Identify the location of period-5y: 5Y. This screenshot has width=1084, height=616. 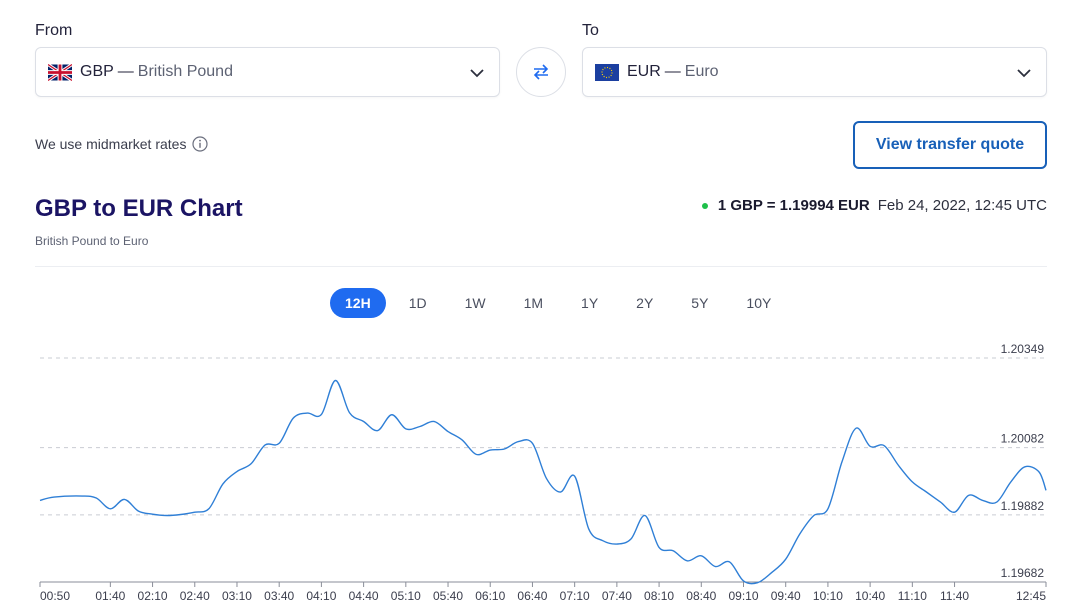
(700, 303).